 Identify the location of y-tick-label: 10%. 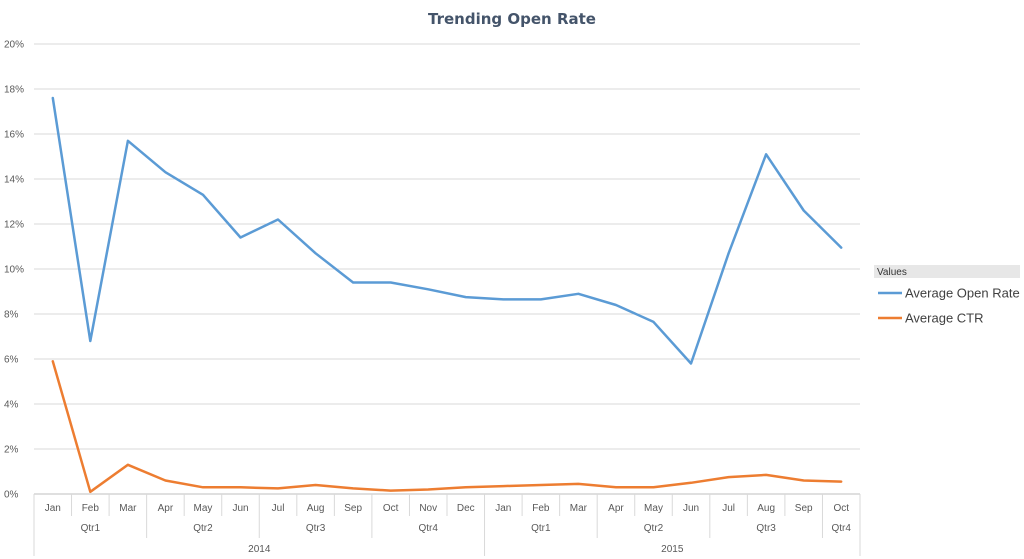
(14, 270).